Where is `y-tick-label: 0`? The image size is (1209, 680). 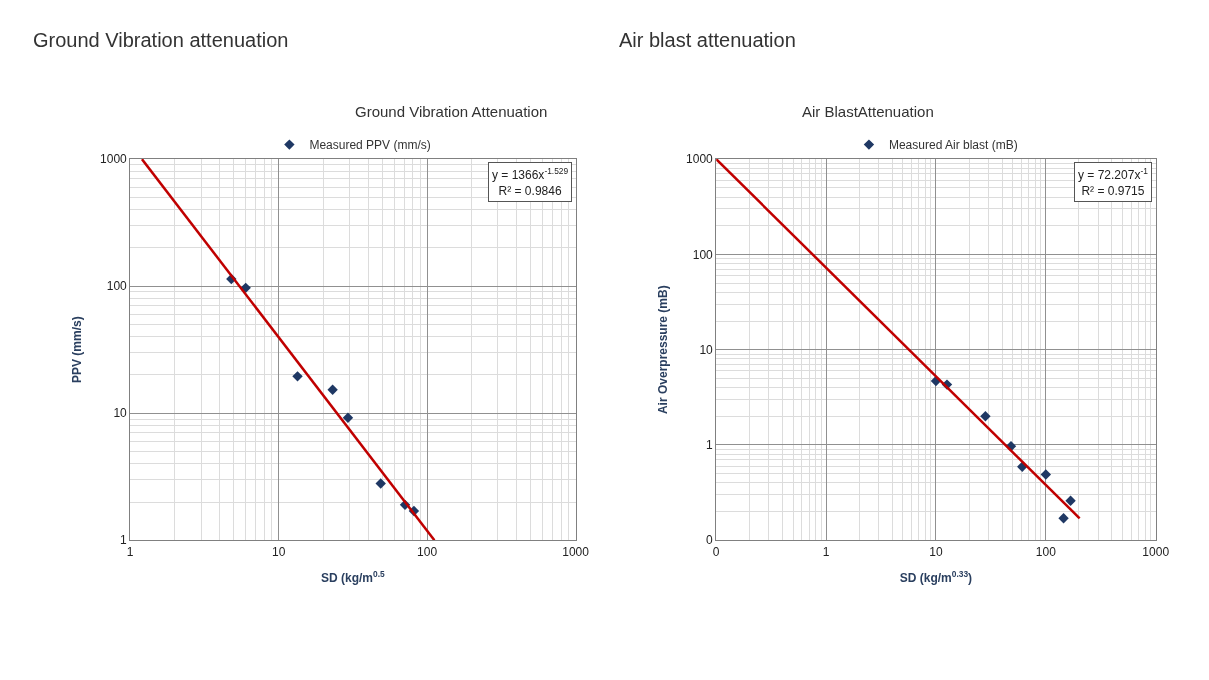
y-tick-label: 0 is located at coordinates (710, 540).